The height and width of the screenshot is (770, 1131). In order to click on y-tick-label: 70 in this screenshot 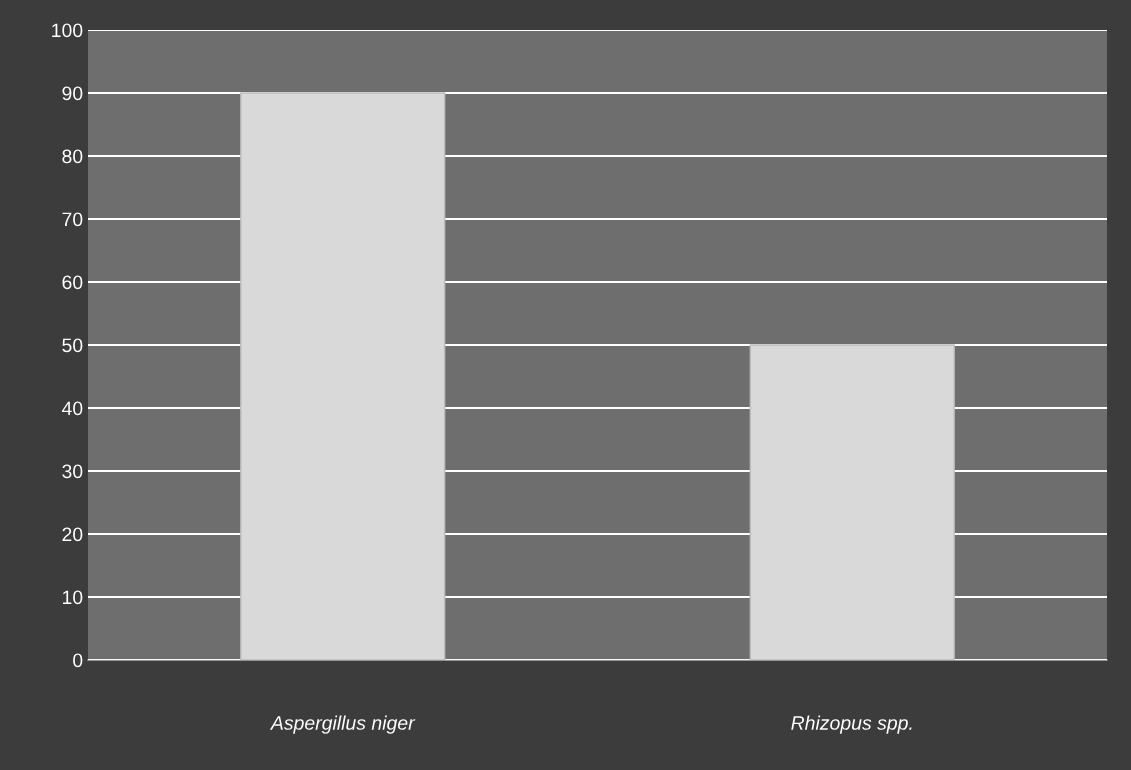, I will do `click(72, 219)`.